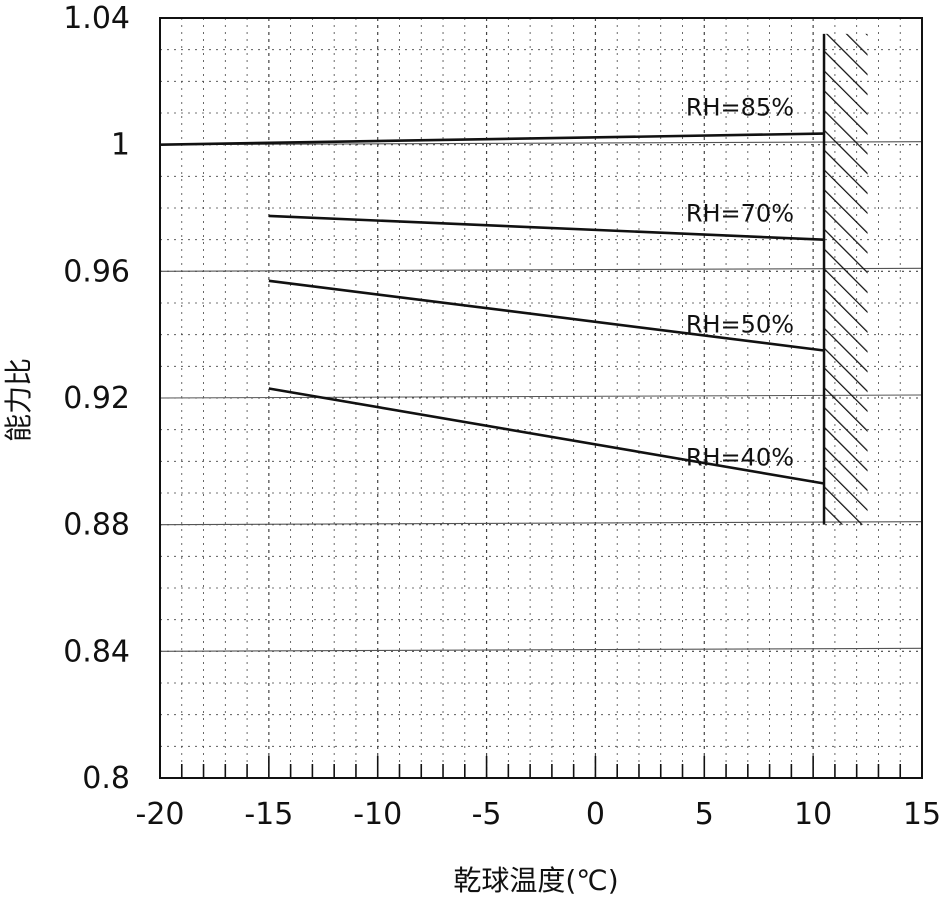 This screenshot has height=905, width=947. I want to click on x-tick-label: -20, so click(160, 814).